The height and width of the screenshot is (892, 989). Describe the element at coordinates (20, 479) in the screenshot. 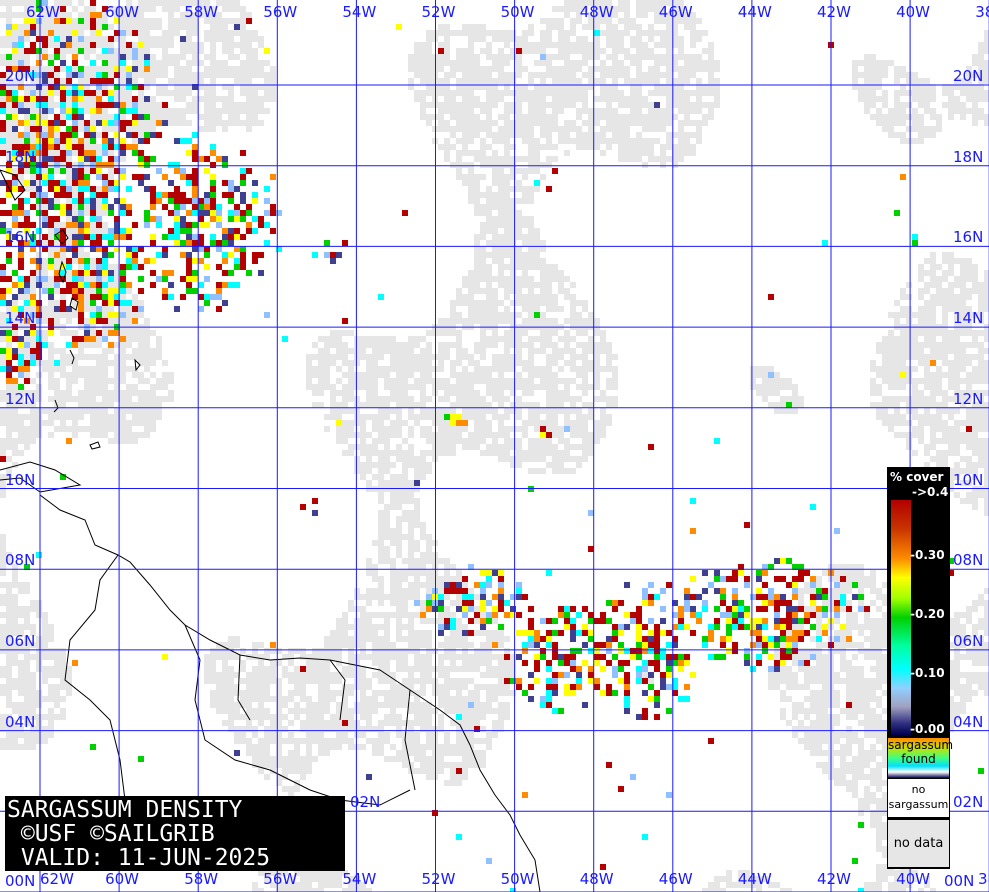

I see `latitude-label-left: 10N` at that location.